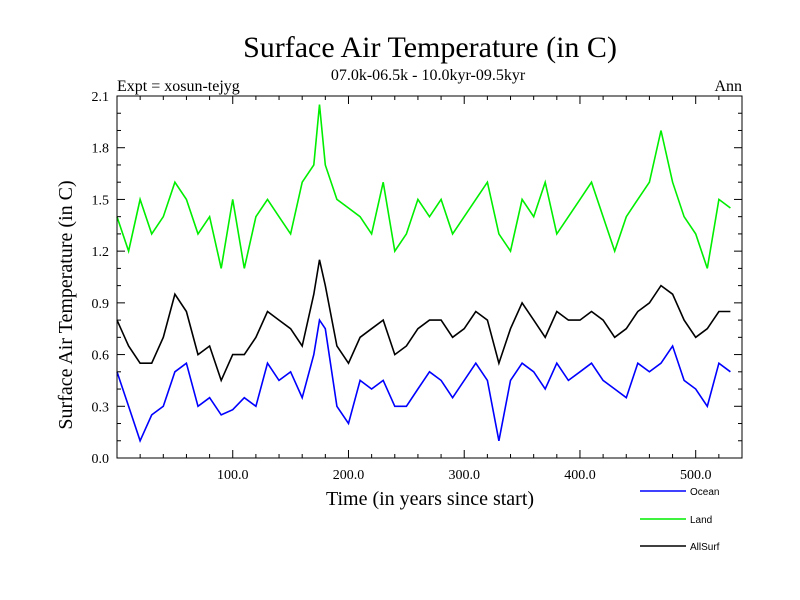  What do you see at coordinates (704, 492) in the screenshot?
I see `legend-label-ocean: Ocean` at bounding box center [704, 492].